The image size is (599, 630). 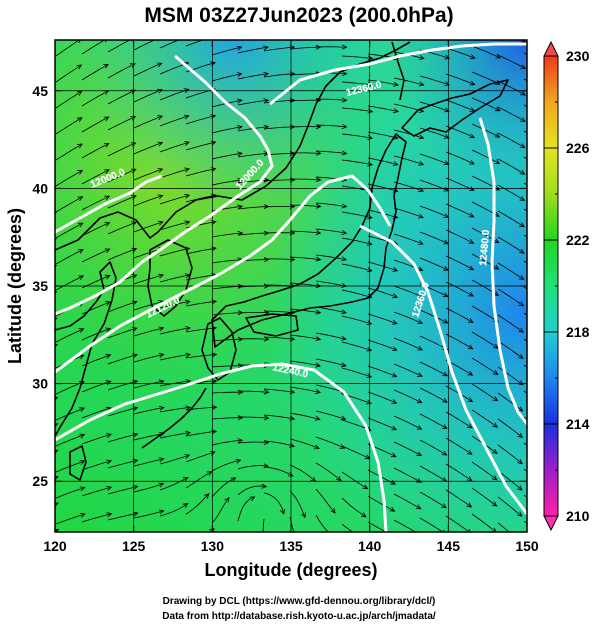 I want to click on colorbar: 230 226 222 218 214 210, so click(x=566, y=286).